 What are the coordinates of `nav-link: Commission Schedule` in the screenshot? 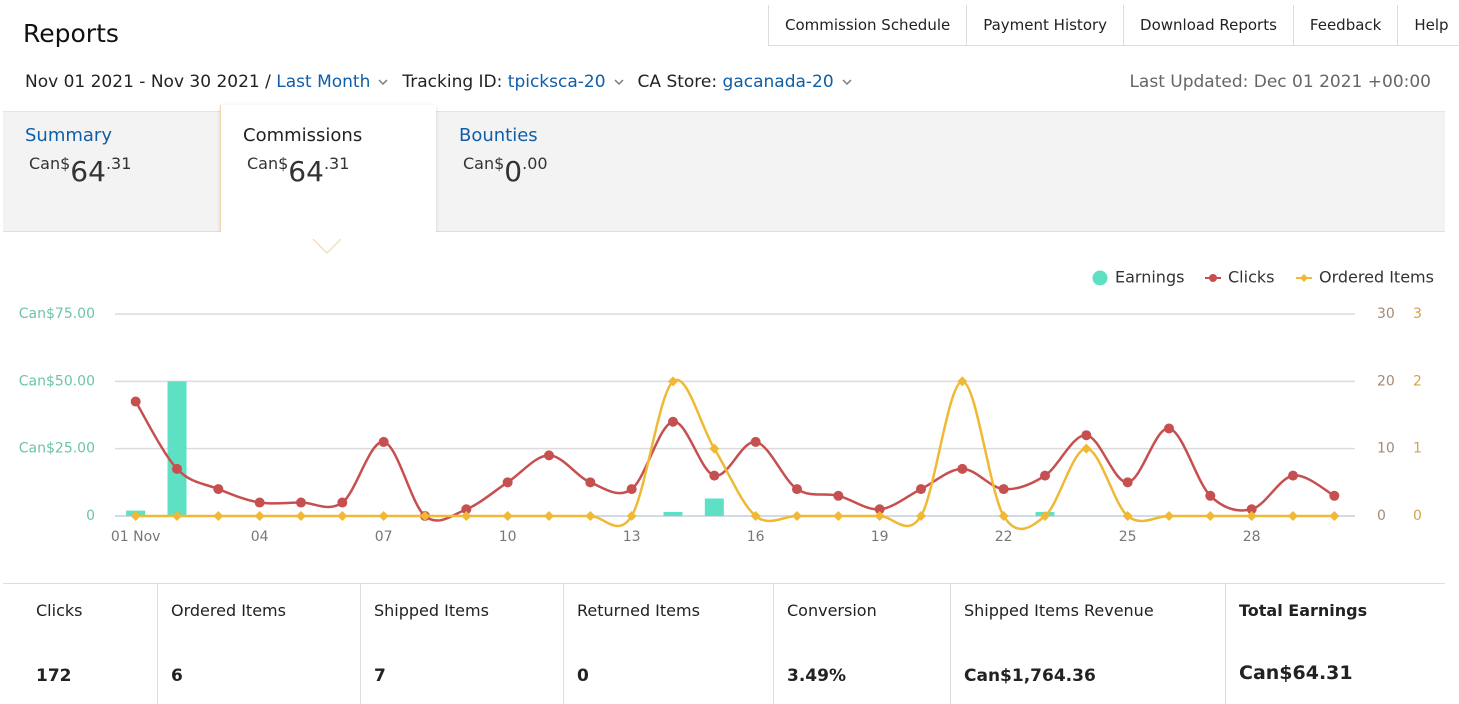 It's located at (868, 25).